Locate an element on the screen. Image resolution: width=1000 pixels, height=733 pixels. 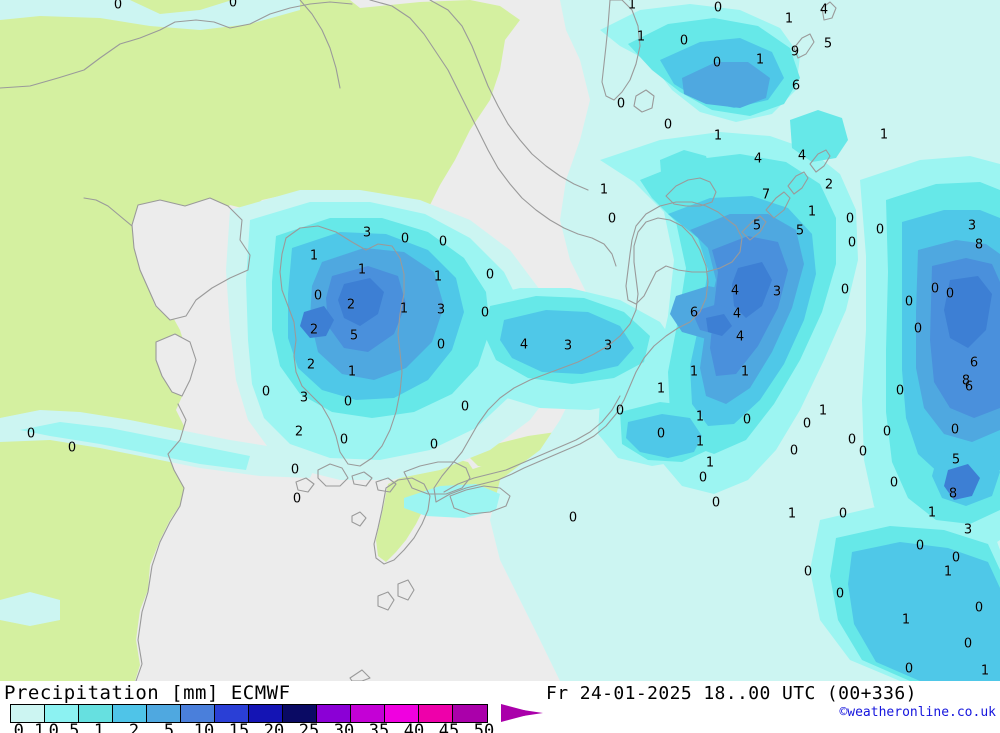
colorbar-tick: 15 is located at coordinates (239, 727).